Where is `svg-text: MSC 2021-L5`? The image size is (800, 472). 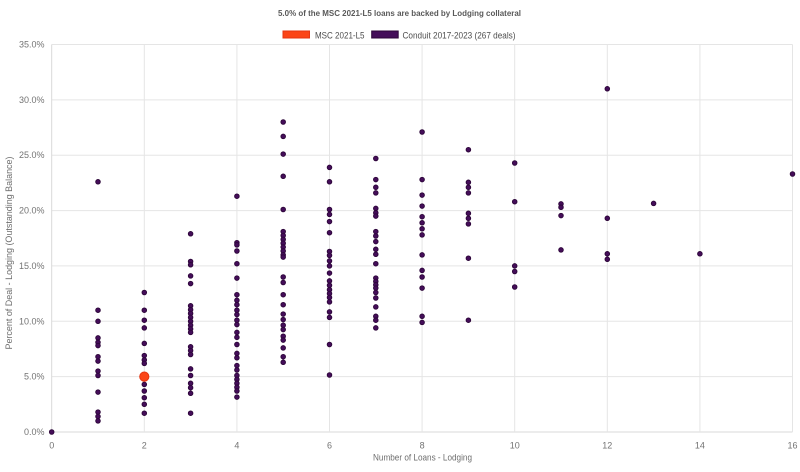 svg-text: MSC 2021-L5 is located at coordinates (340, 36).